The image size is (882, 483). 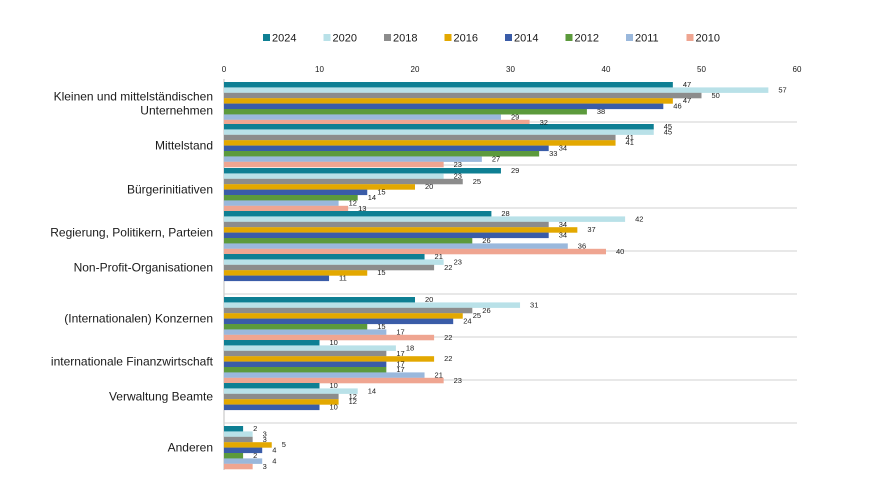 What do you see at coordinates (353, 396) in the screenshot?
I see `value-label-2018: 12` at bounding box center [353, 396].